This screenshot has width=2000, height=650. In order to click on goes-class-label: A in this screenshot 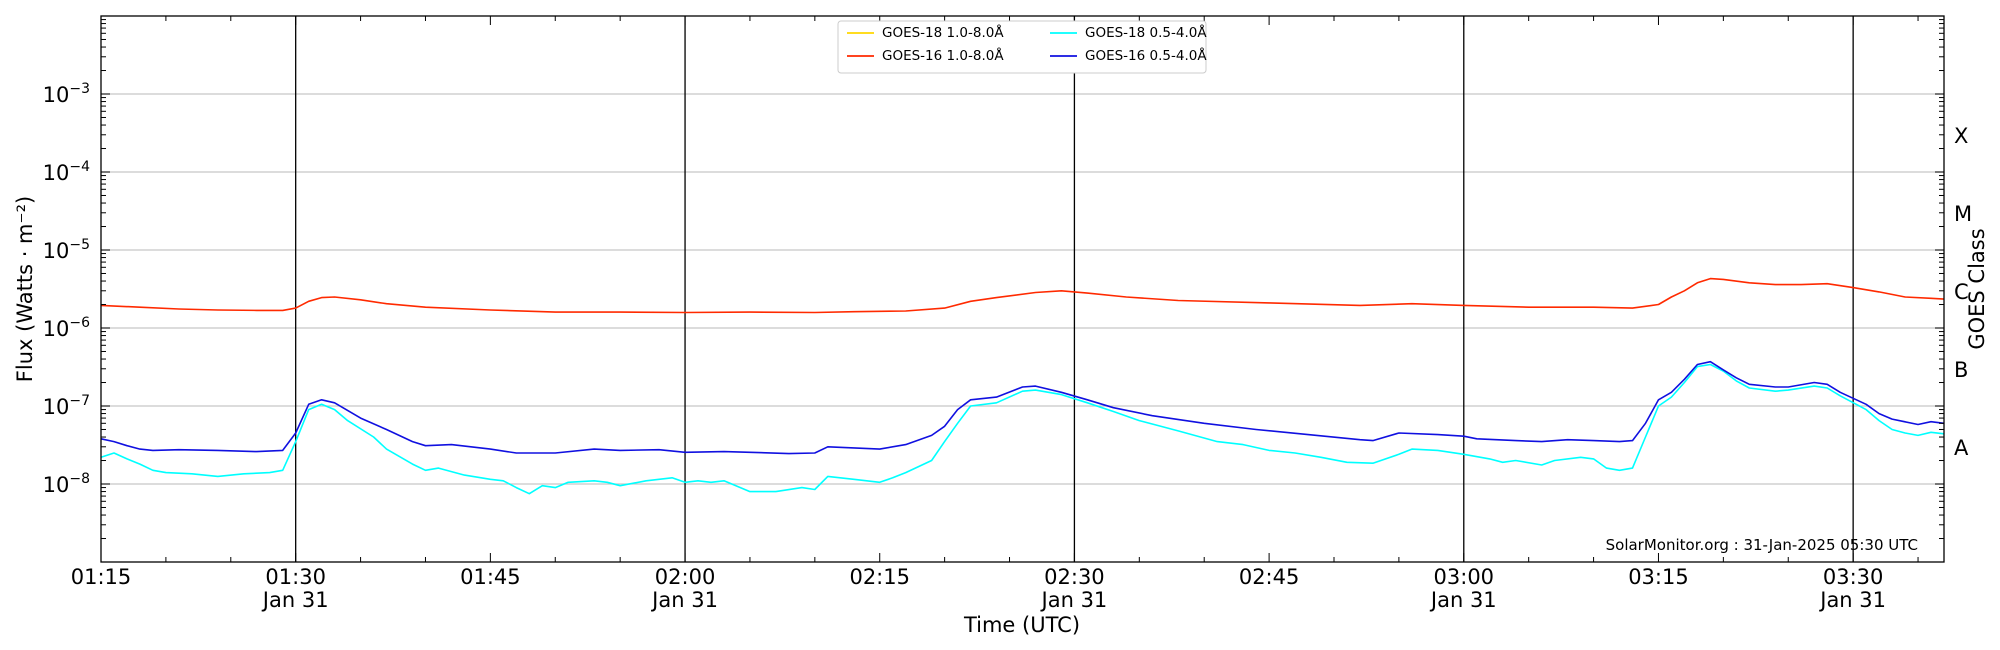, I will do `click(1961, 448)`.